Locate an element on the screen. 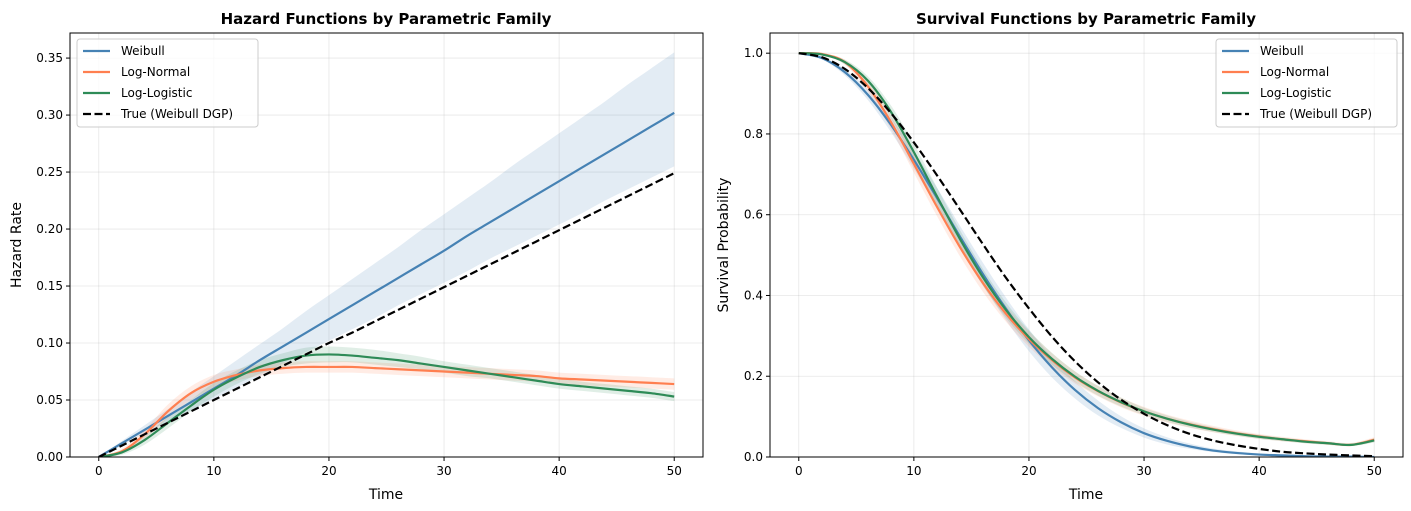  y-tick-label: 0.6 is located at coordinates (753, 215).